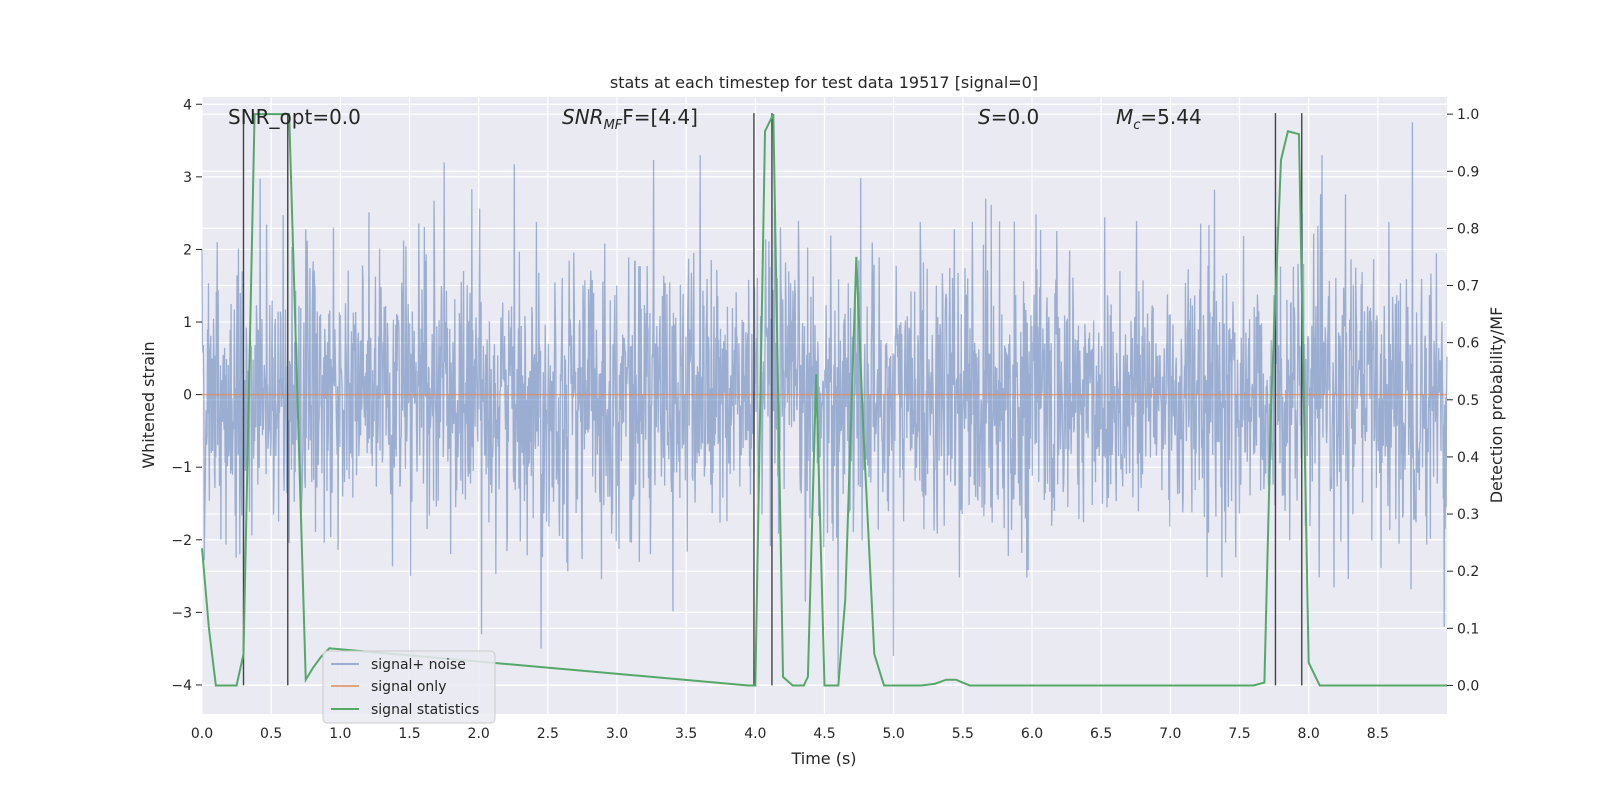 The height and width of the screenshot is (800, 1600). I want to click on annotation-s: S=0.0, so click(1008, 117).